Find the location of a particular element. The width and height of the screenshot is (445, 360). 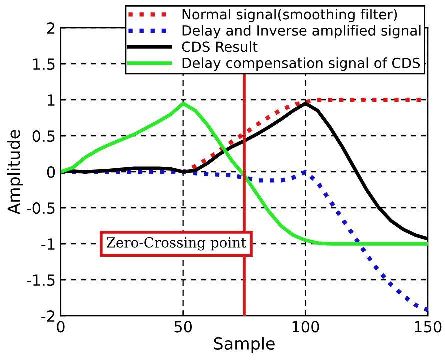

x-tick-label: 50 is located at coordinates (183, 327).